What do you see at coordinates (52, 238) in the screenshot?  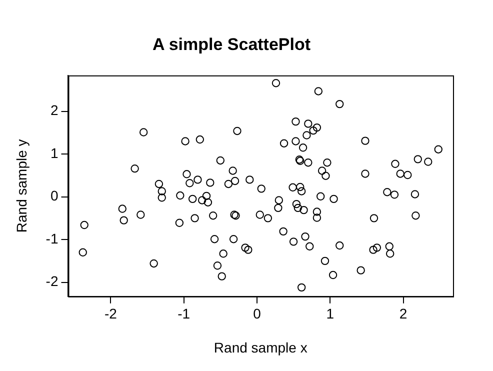 I see `y-tick-label: -1` at bounding box center [52, 238].